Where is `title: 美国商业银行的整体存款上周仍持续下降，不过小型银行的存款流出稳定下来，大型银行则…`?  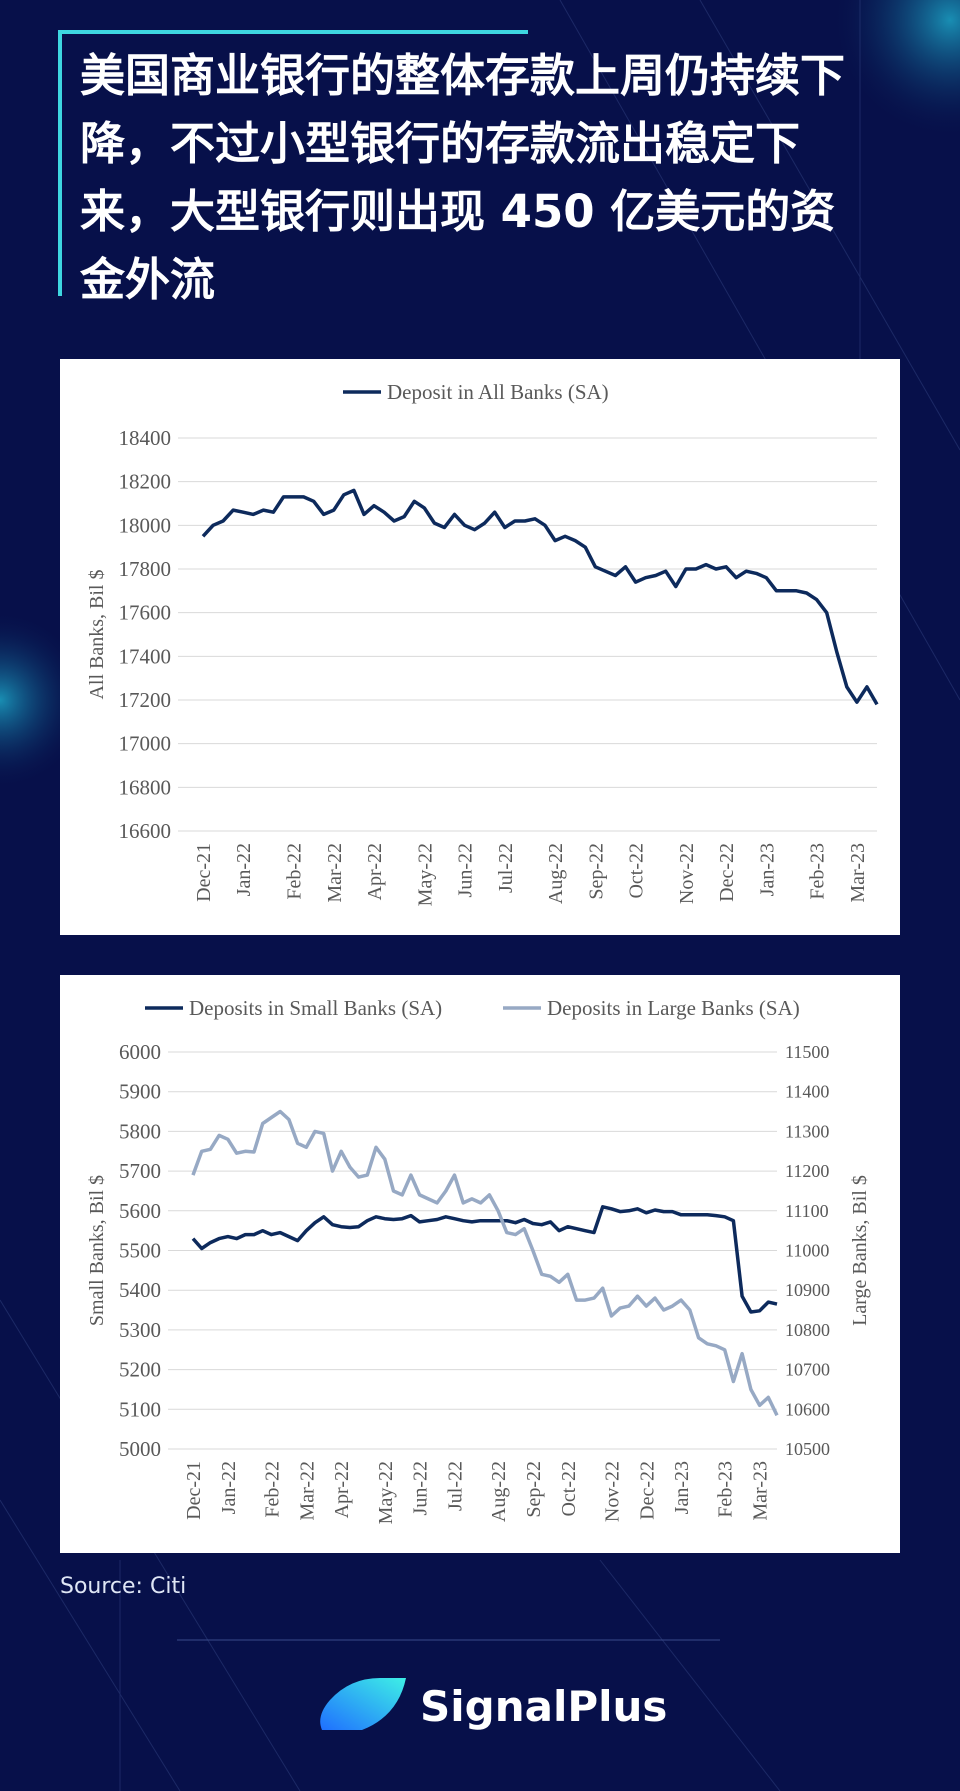
title: 美国商业银行的整体存款上周仍持续下降，不过小型银行的存款流出稳定下来，大型银行则… is located at coordinates (463, 177).